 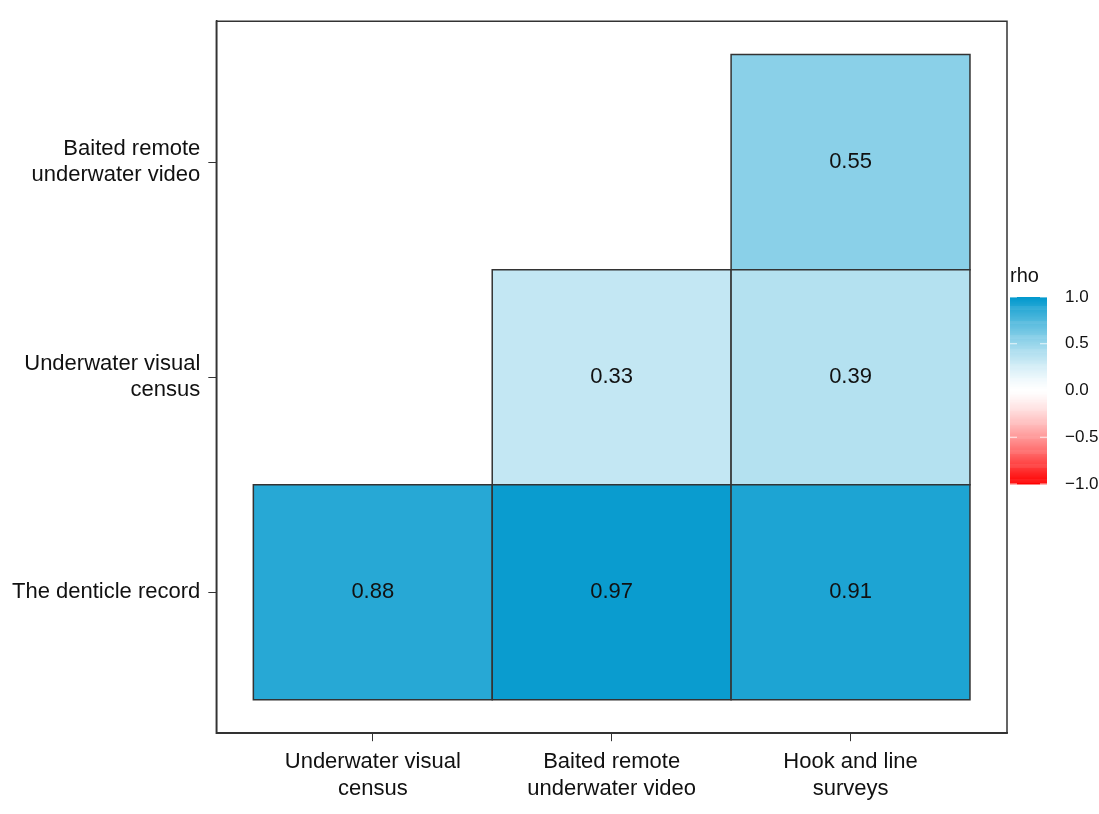 I want to click on y-tick-label: Underwater visual census, so click(x=112, y=376).